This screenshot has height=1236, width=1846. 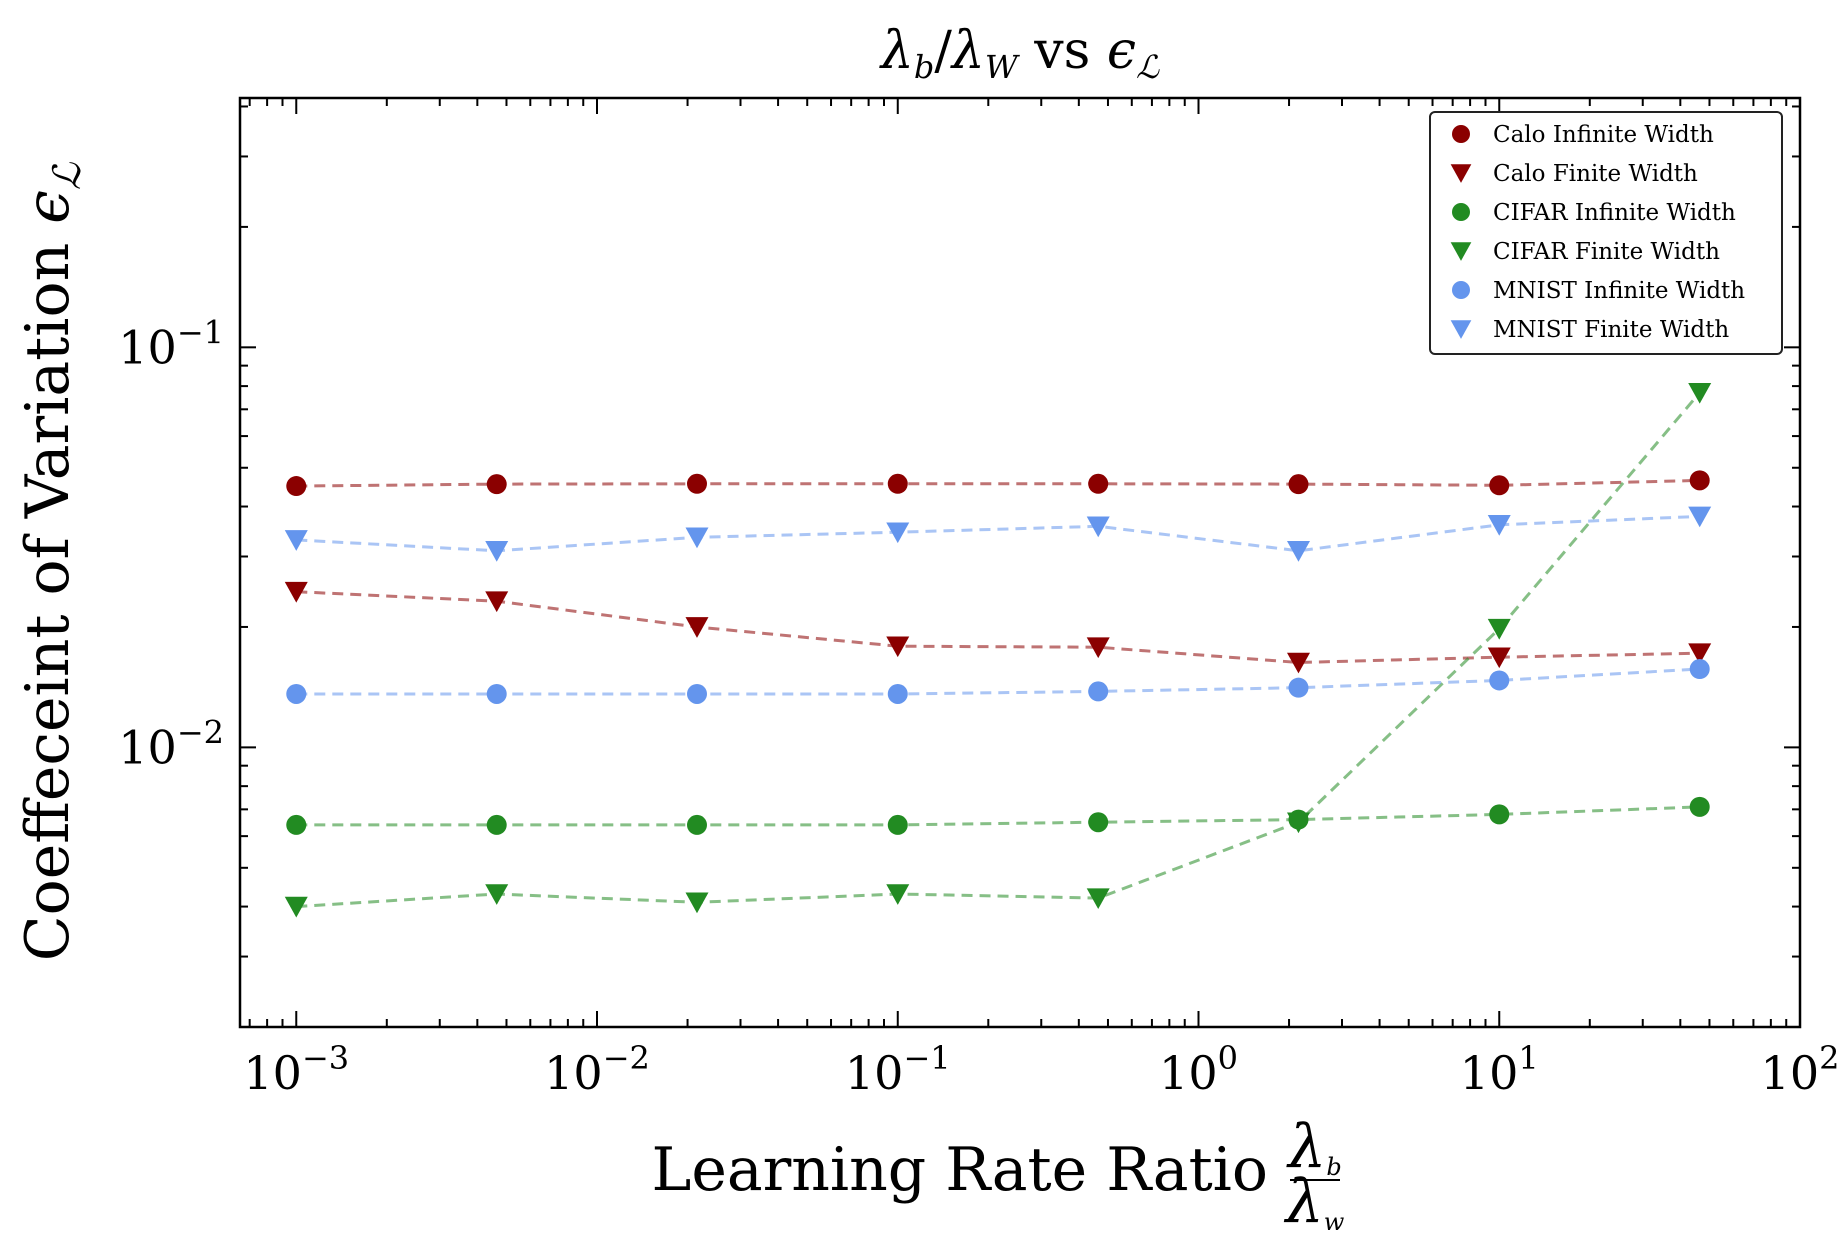 I want to click on legend-label: MNIST Infinite Width, so click(x=1619, y=291).